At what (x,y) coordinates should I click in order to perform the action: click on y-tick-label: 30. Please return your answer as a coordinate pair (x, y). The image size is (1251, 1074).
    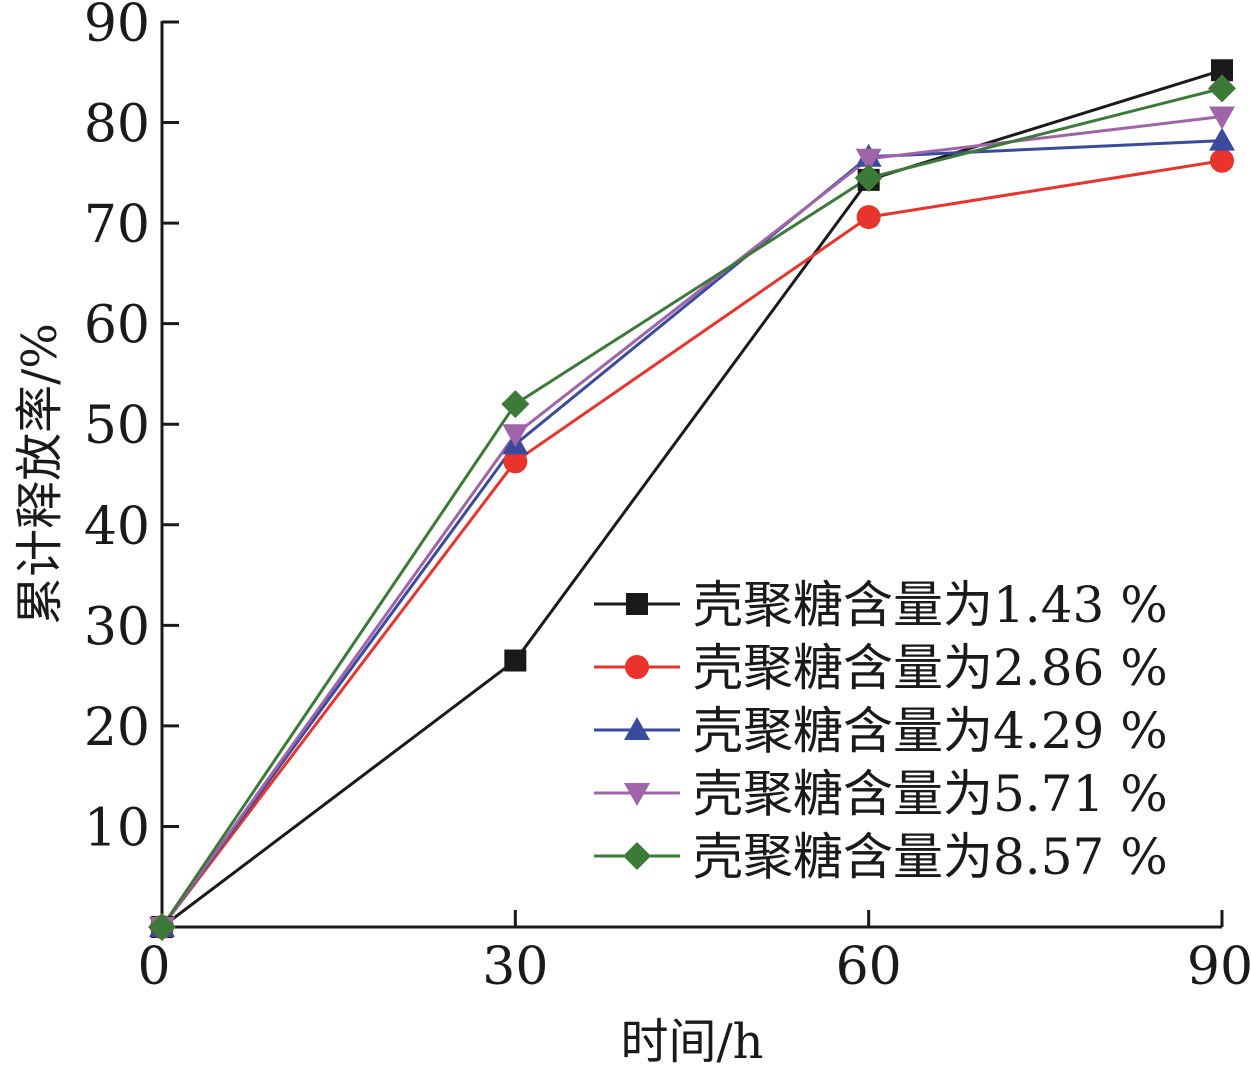
    Looking at the image, I should click on (117, 627).